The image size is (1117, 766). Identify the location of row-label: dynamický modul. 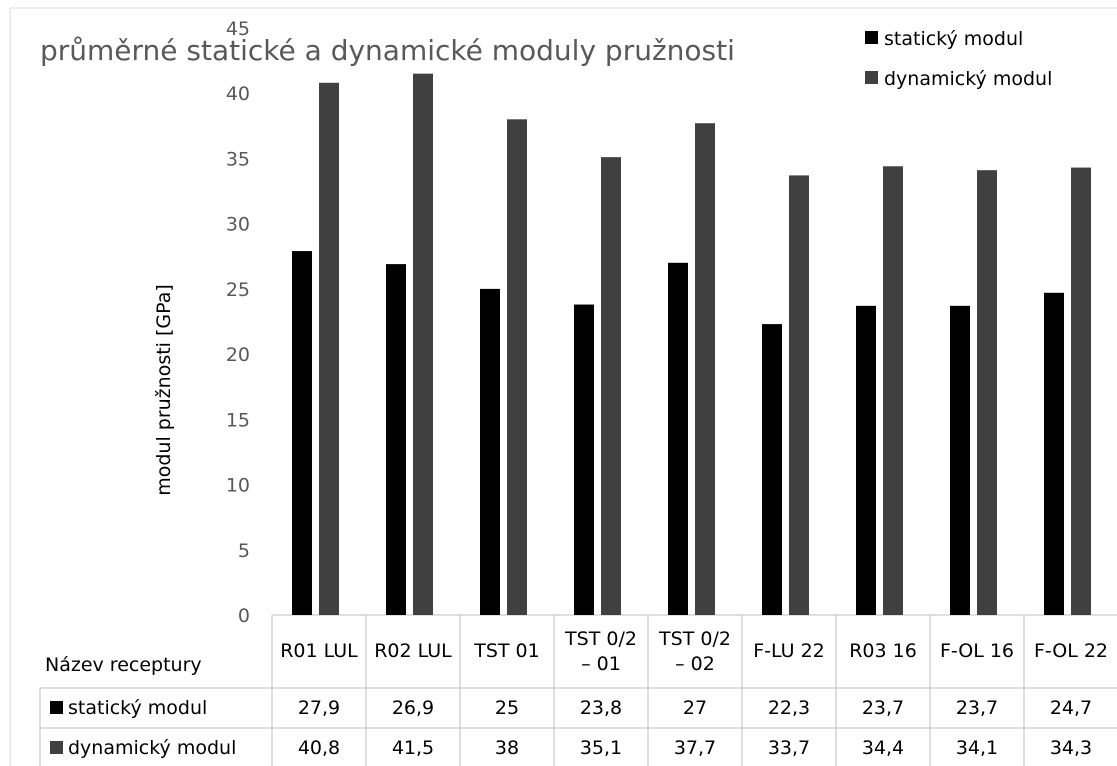
(152, 747).